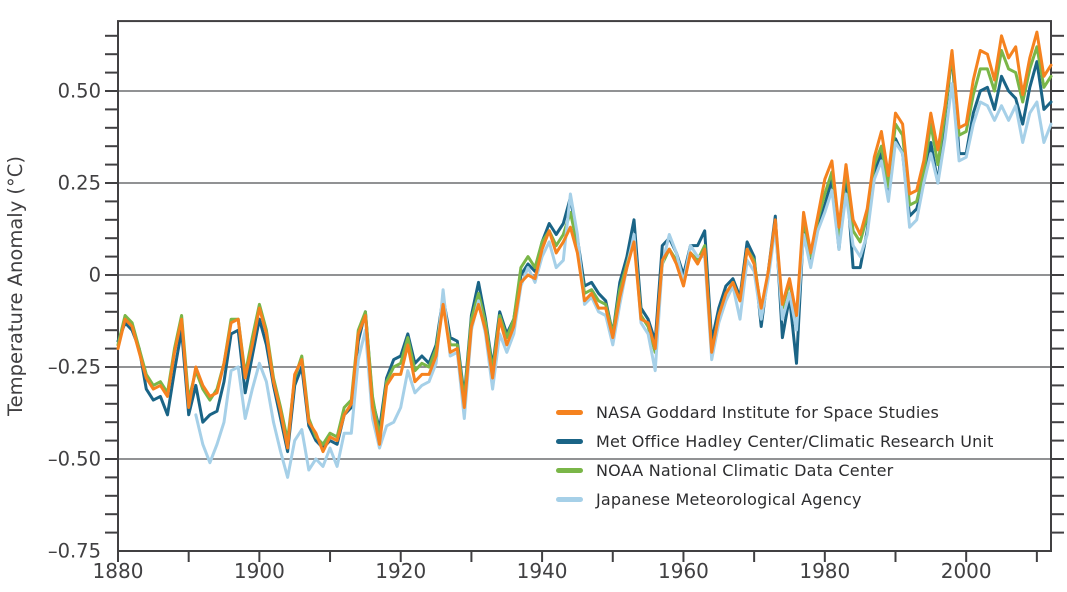  I want to click on y-tick-label: 0.50, so click(79, 91).